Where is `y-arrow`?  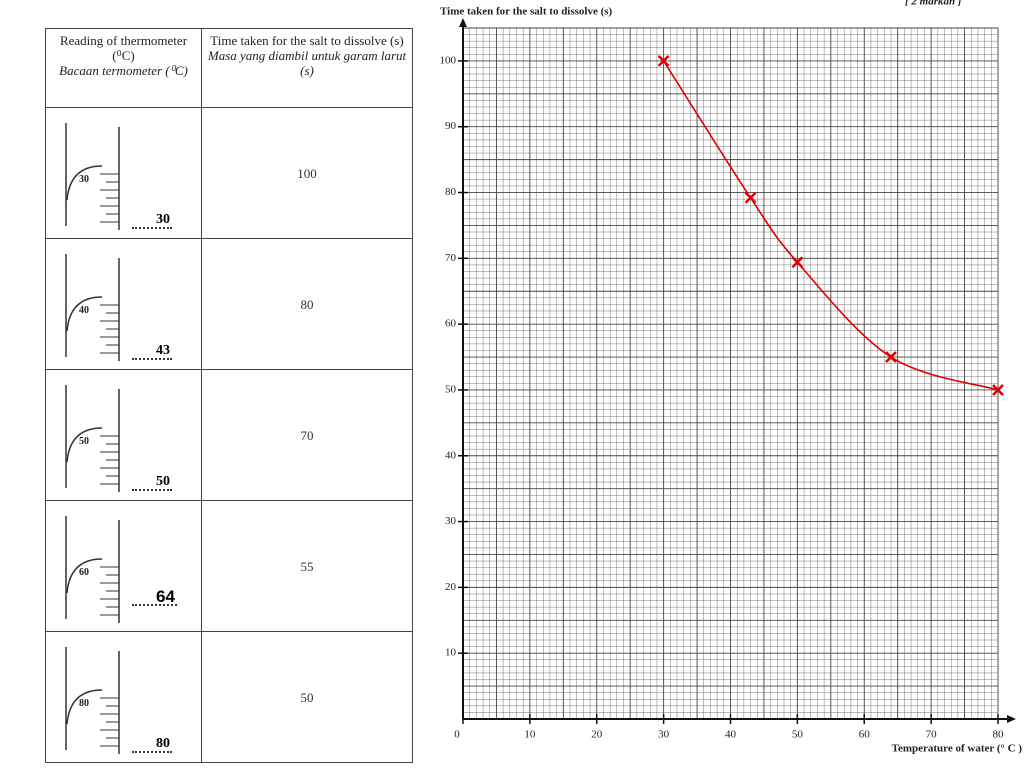 y-arrow is located at coordinates (463, 22).